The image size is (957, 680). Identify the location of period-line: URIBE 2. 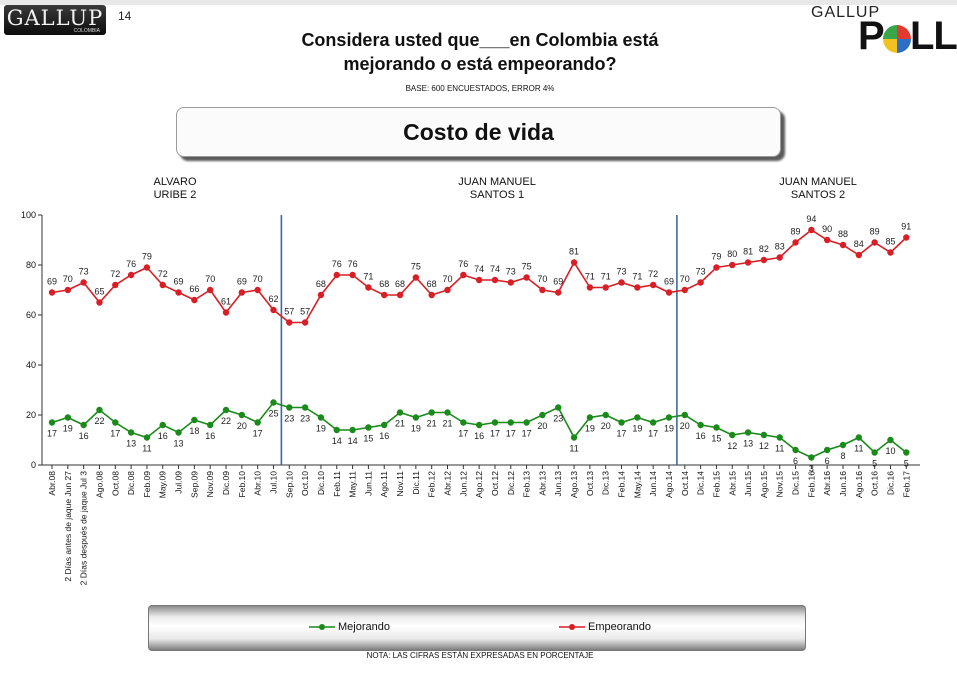
(175, 195).